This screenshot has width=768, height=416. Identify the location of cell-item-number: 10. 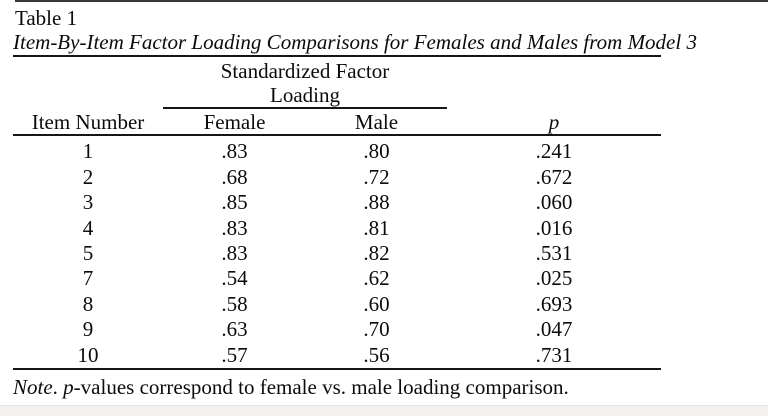
(88, 354).